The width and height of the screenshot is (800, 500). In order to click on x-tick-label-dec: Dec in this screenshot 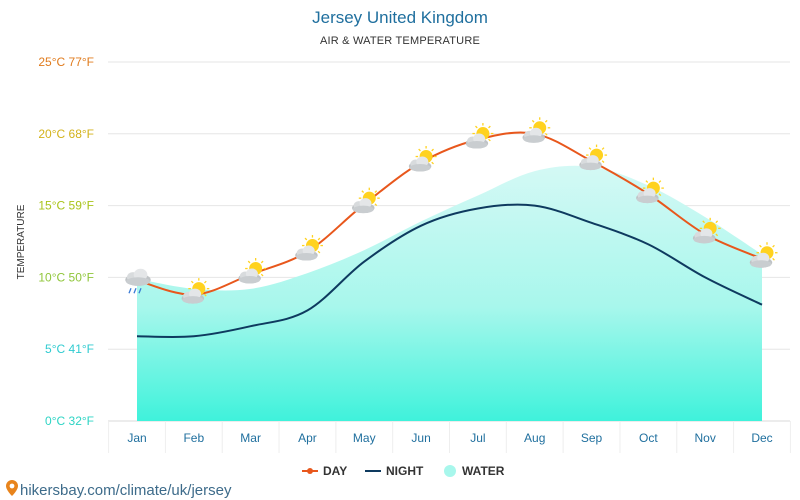, I will do `click(761, 438)`.